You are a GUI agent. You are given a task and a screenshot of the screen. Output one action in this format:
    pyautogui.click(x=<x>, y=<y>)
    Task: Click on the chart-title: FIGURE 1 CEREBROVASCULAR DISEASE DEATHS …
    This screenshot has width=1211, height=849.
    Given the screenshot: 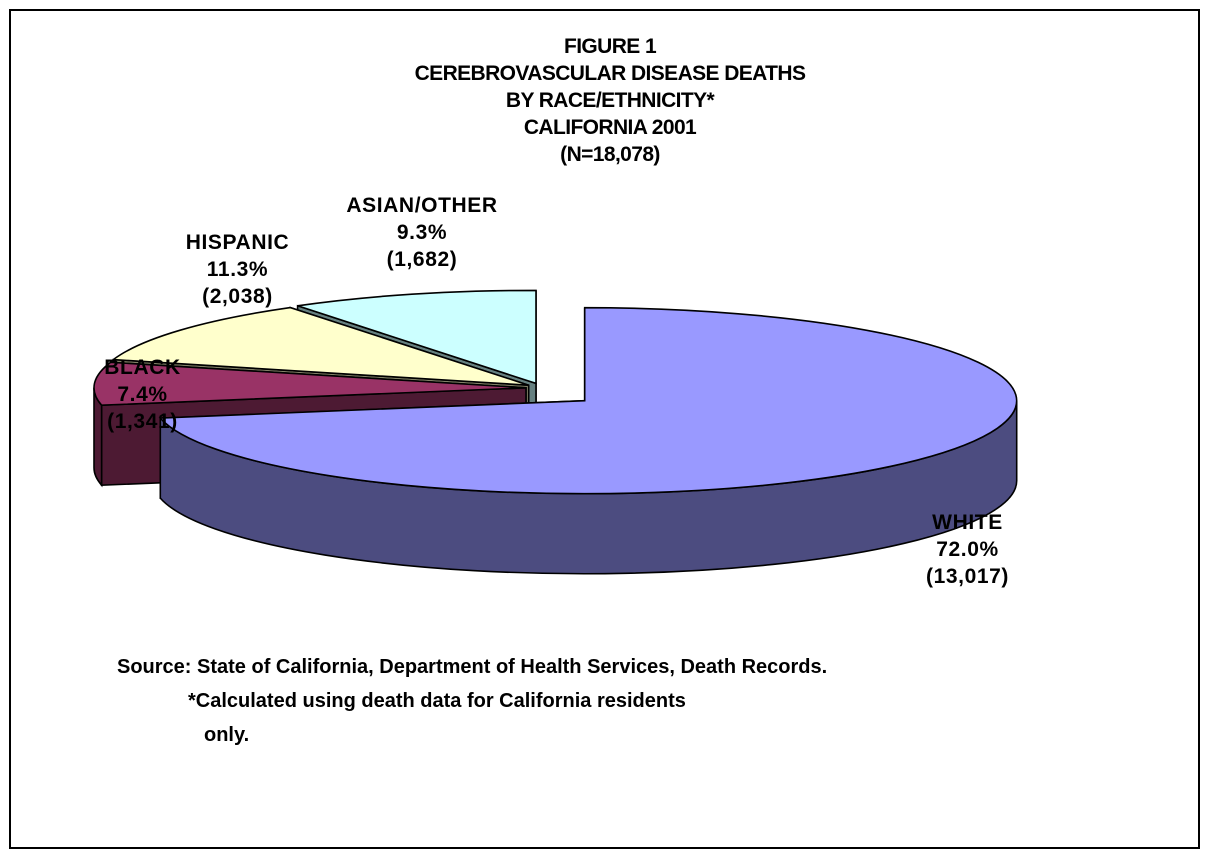 What is the action you would take?
    pyautogui.click(x=610, y=101)
    